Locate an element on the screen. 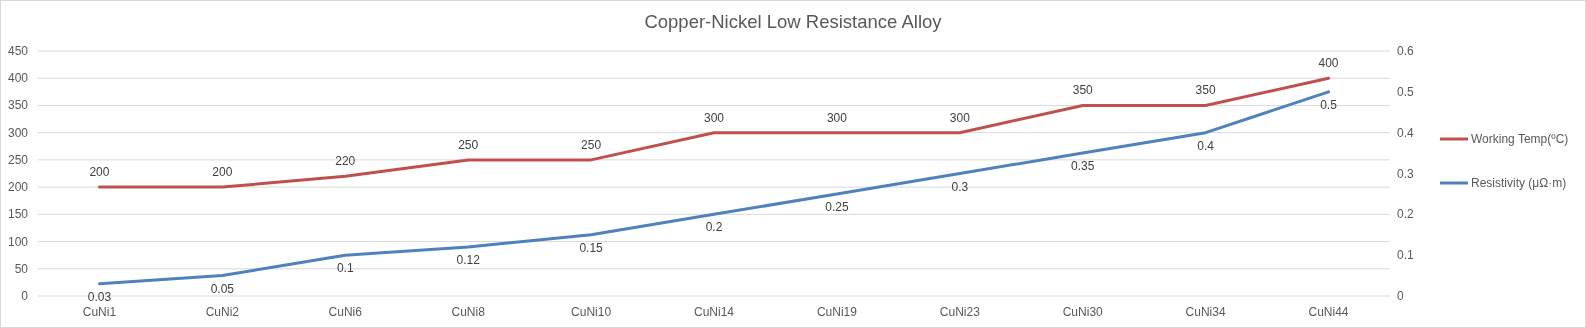 This screenshot has width=1586, height=328. data-label: 220 is located at coordinates (345, 161).